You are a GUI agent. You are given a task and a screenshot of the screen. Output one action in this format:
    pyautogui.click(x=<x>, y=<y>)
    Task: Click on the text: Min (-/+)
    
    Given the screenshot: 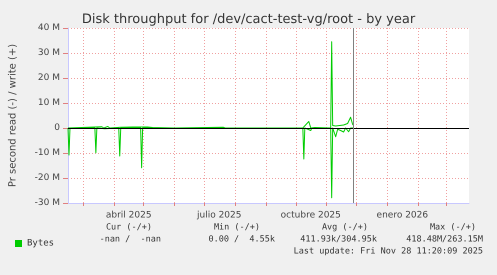 What is the action you would take?
    pyautogui.click(x=237, y=227)
    